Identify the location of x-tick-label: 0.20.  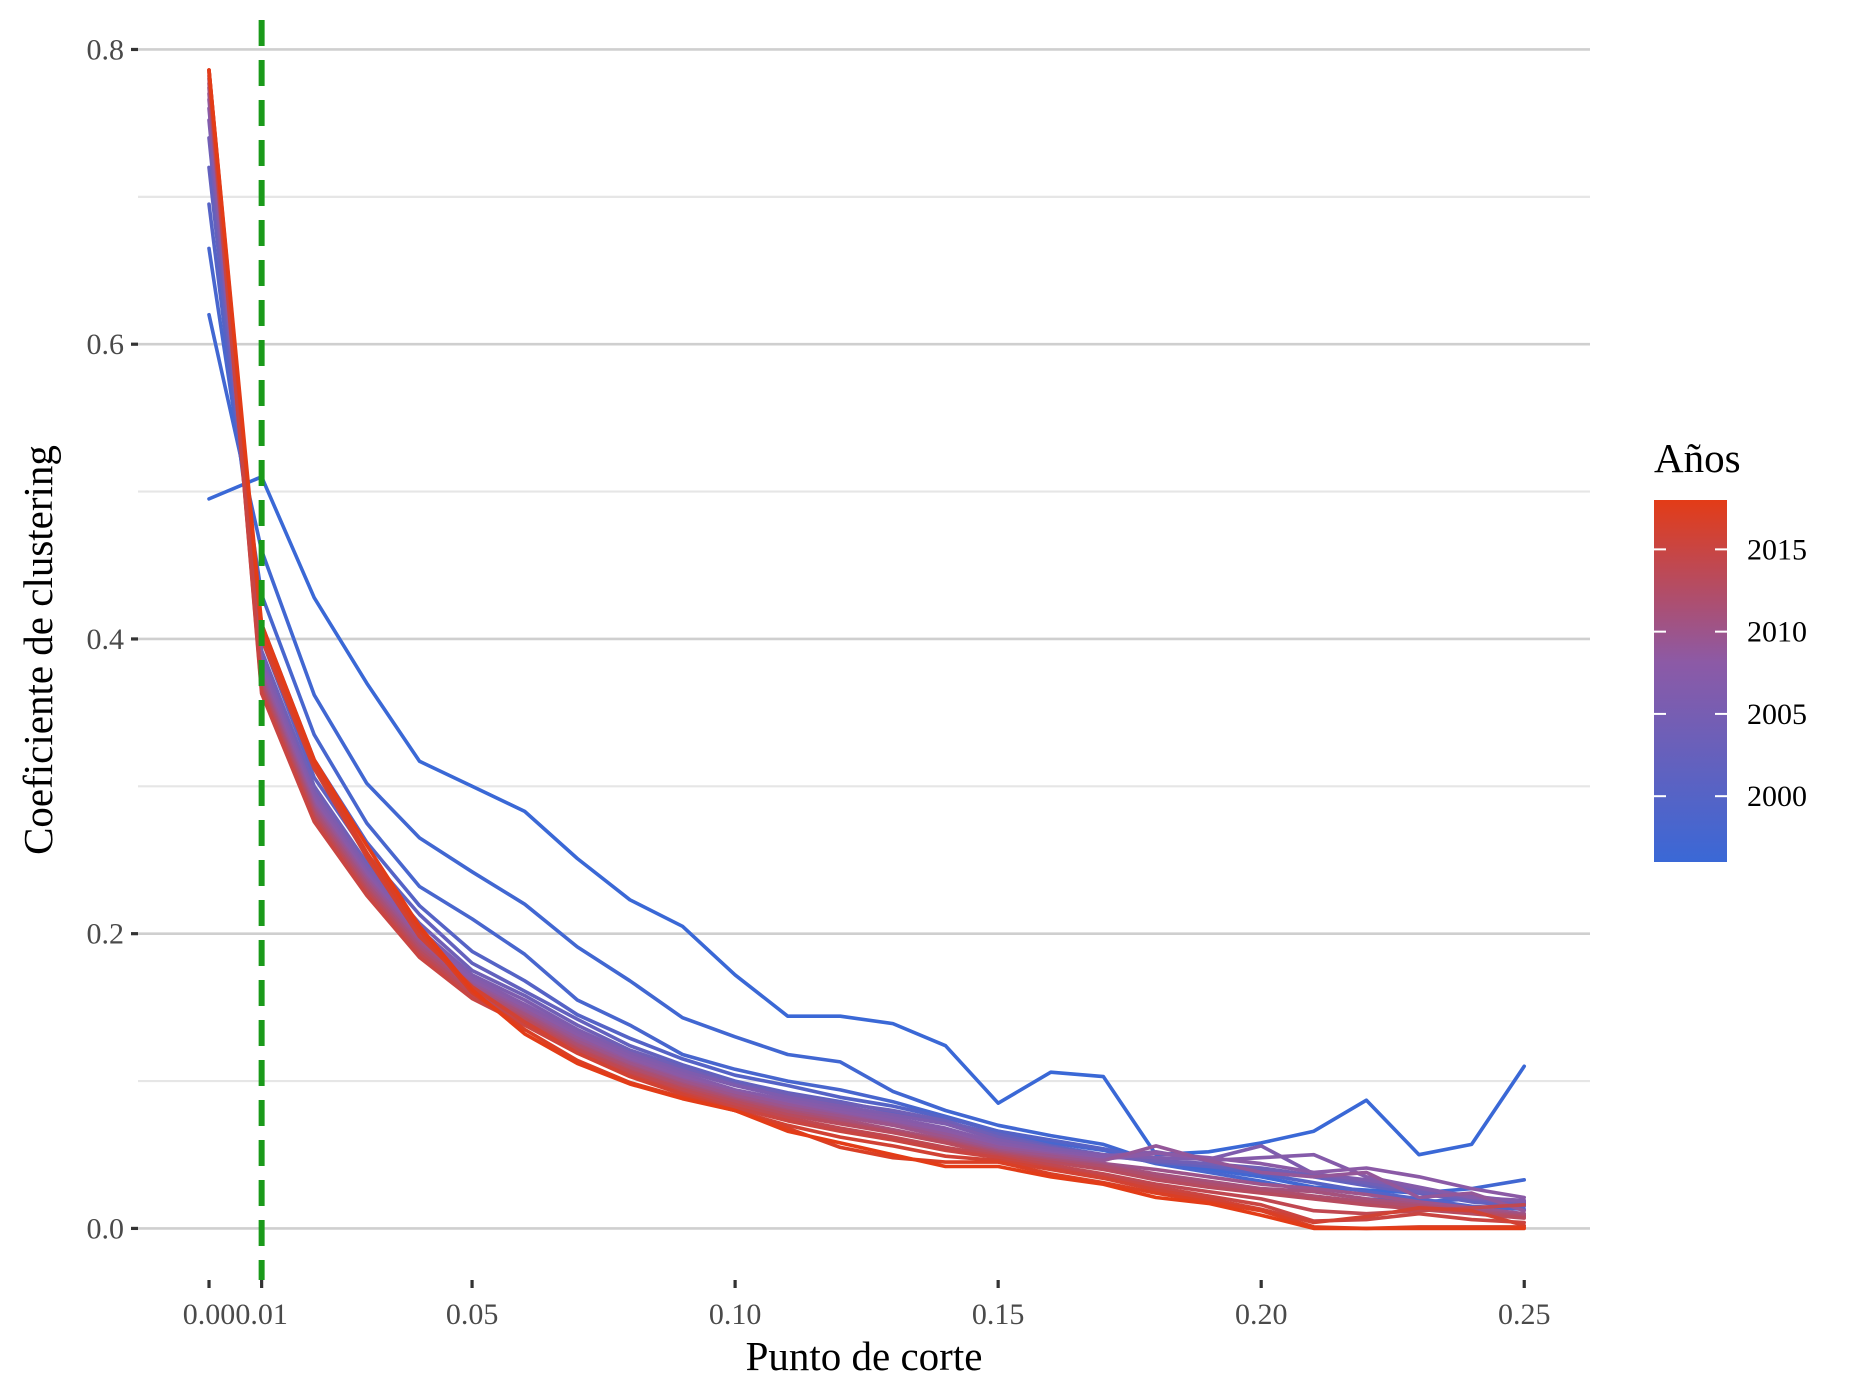
(1261, 1314).